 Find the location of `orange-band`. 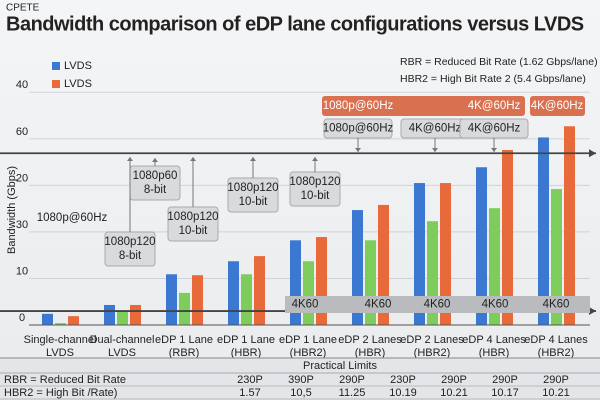

orange-band is located at coordinates (423, 106).